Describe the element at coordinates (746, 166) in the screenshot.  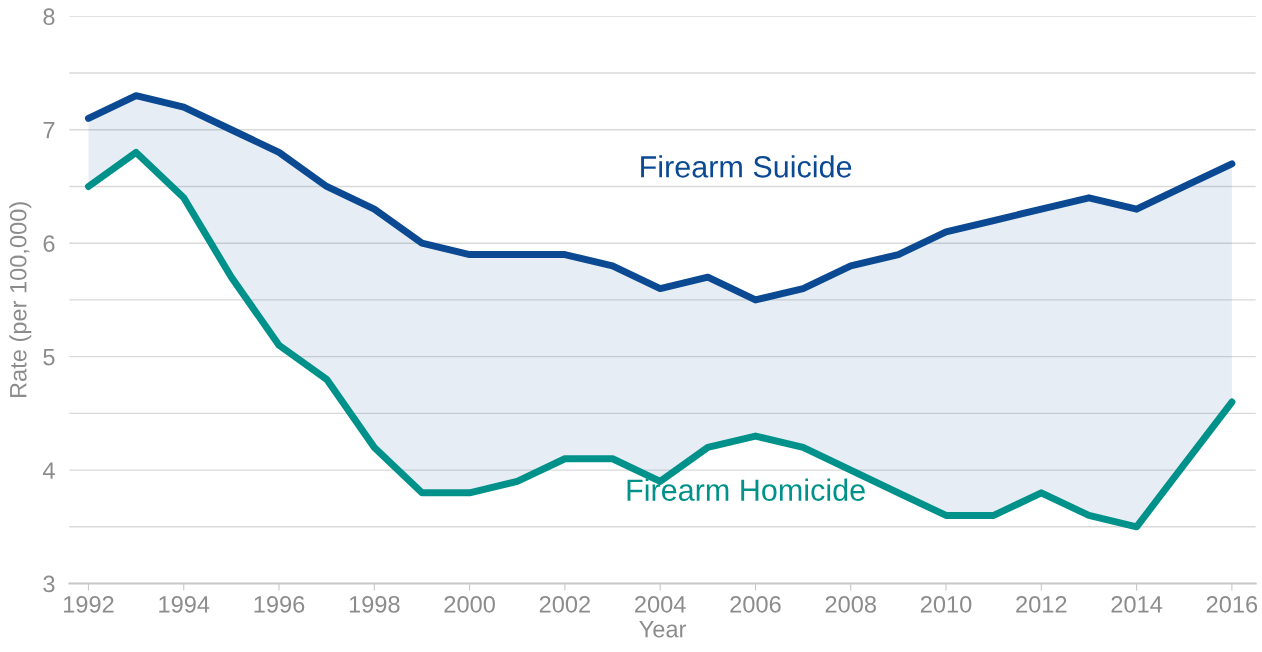
I see `text: Firearm Suicide` at that location.